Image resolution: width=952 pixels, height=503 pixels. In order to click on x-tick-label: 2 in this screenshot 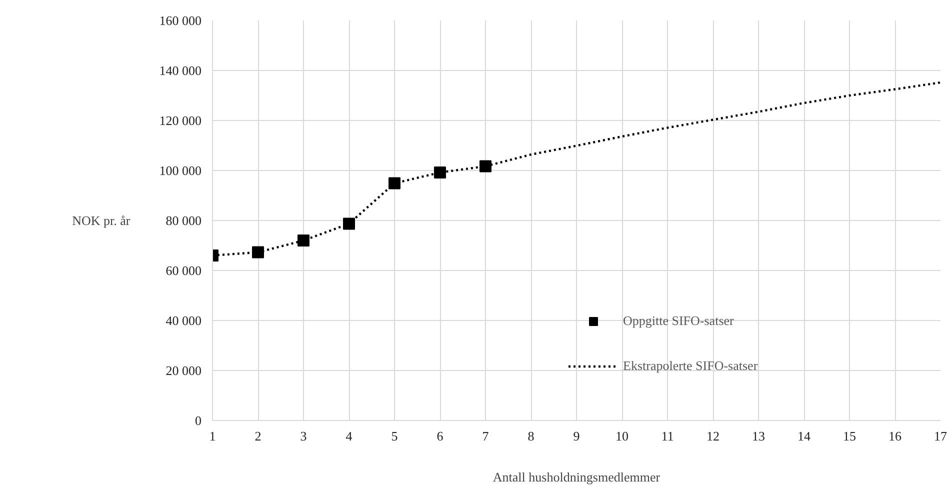, I will do `click(258, 436)`.